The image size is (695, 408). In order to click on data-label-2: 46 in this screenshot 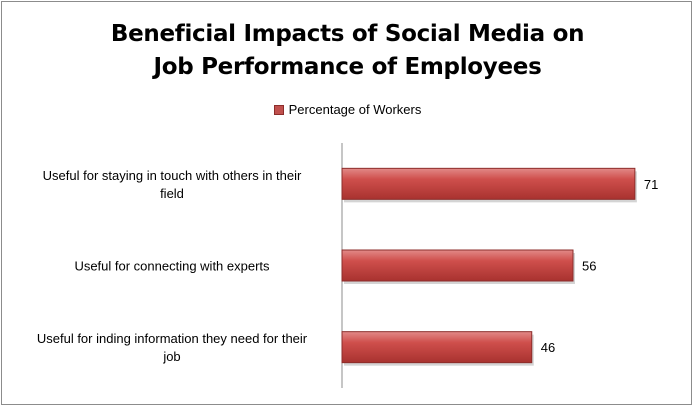, I will do `click(548, 347)`.